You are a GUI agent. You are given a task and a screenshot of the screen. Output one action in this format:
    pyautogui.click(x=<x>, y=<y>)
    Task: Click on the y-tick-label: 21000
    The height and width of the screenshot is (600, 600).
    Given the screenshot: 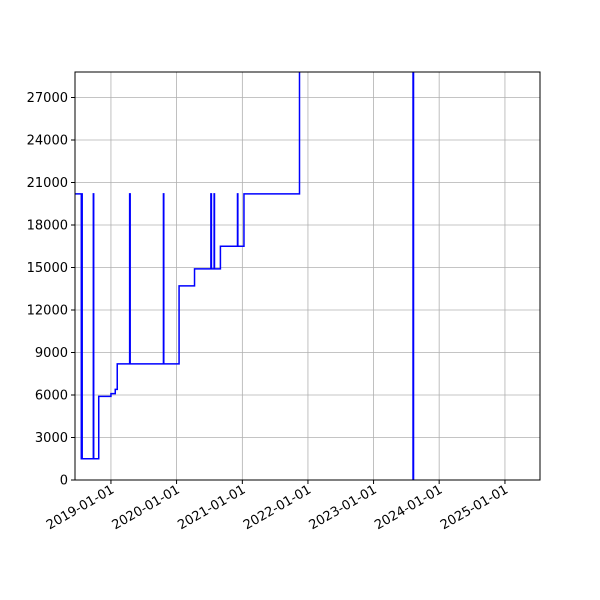 What is the action you would take?
    pyautogui.click(x=47, y=183)
    